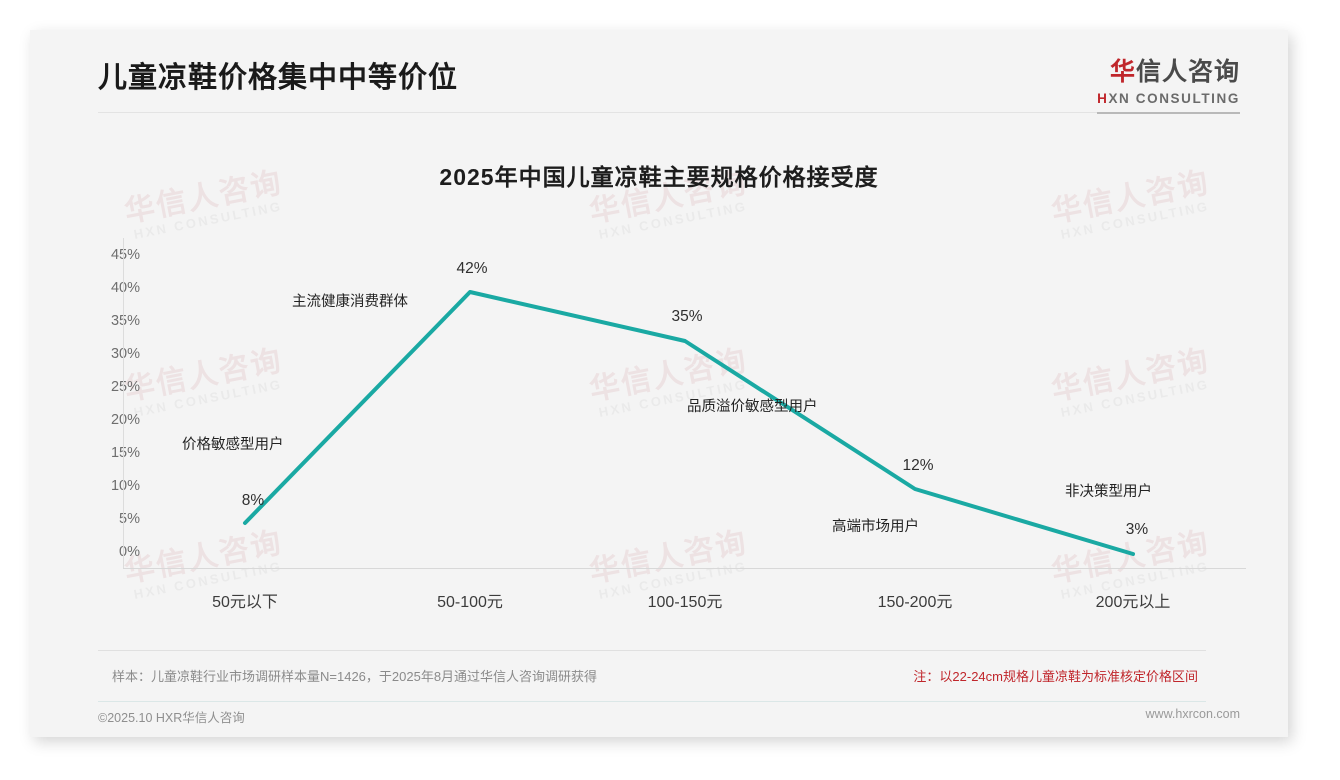 This screenshot has height=780, width=1340. What do you see at coordinates (125, 486) in the screenshot?
I see `y-axis-tick: 10%` at bounding box center [125, 486].